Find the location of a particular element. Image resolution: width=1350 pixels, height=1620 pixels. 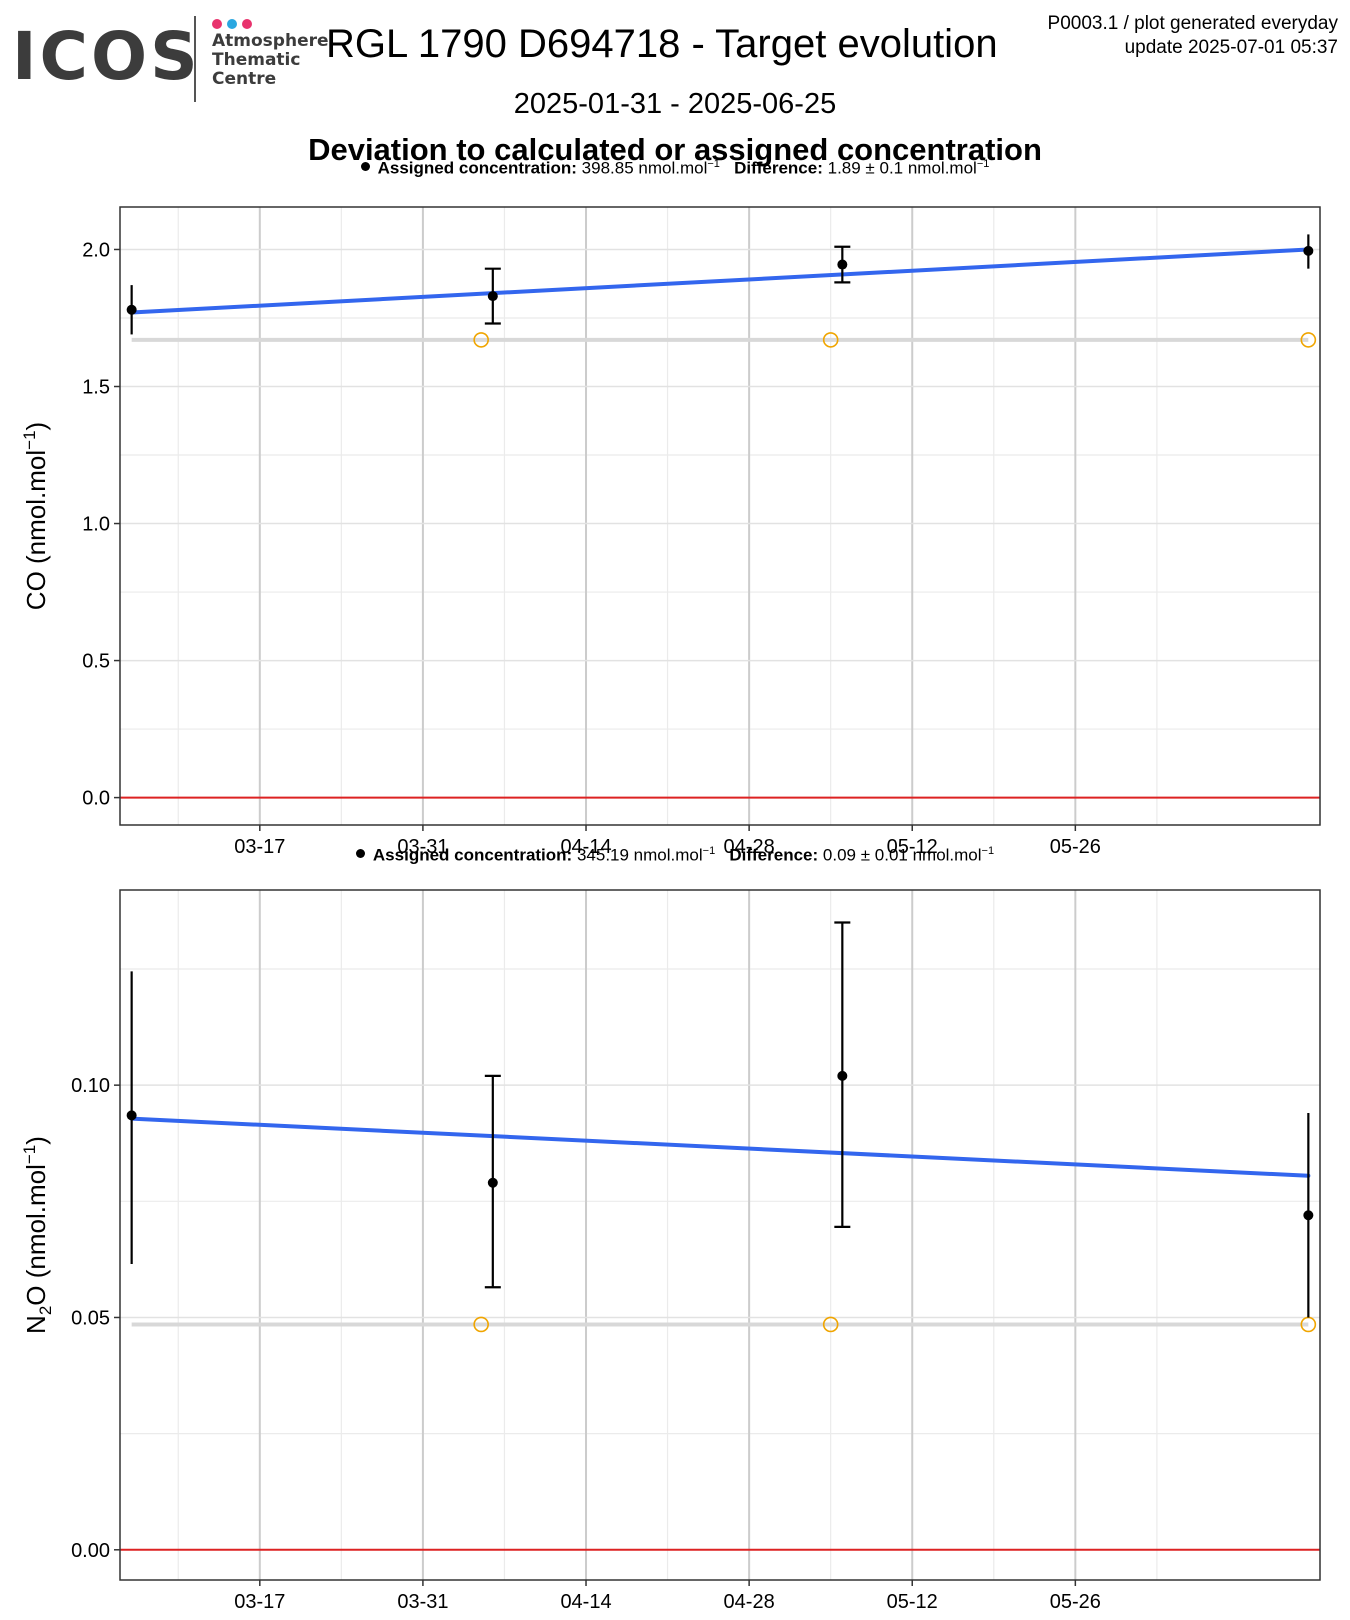

y-axis-title-text: O (nmol.mol is located at coordinates (36, 1235).